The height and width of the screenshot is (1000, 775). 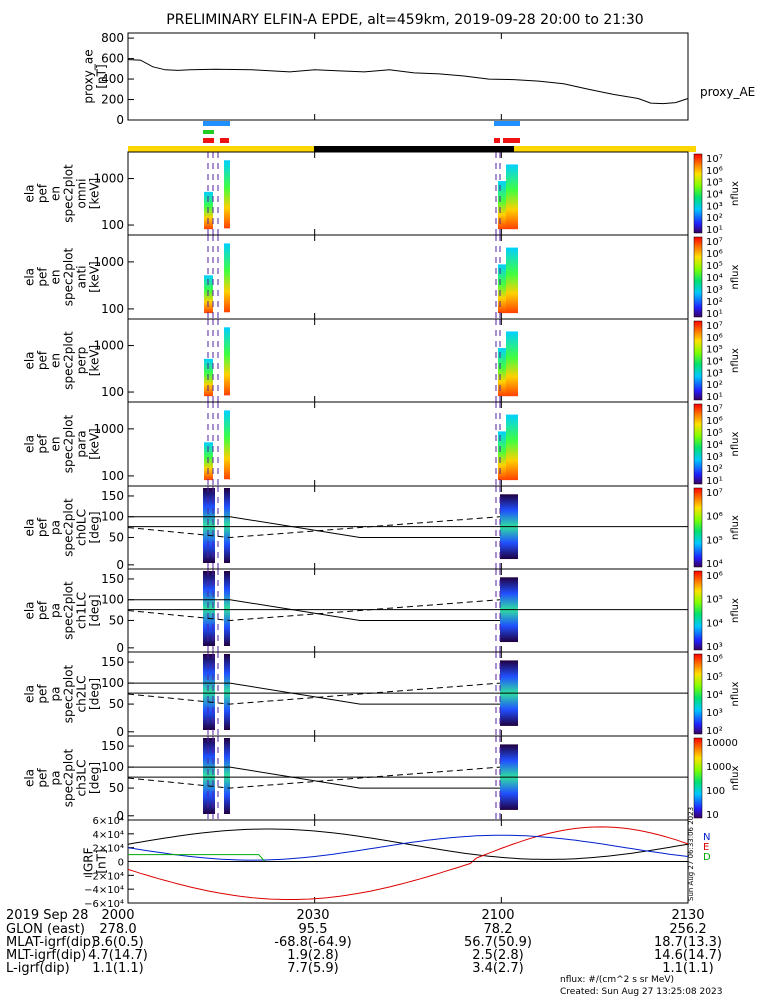 I want to click on igrf-ytick-label: 4×10⁴, so click(x=108, y=835).